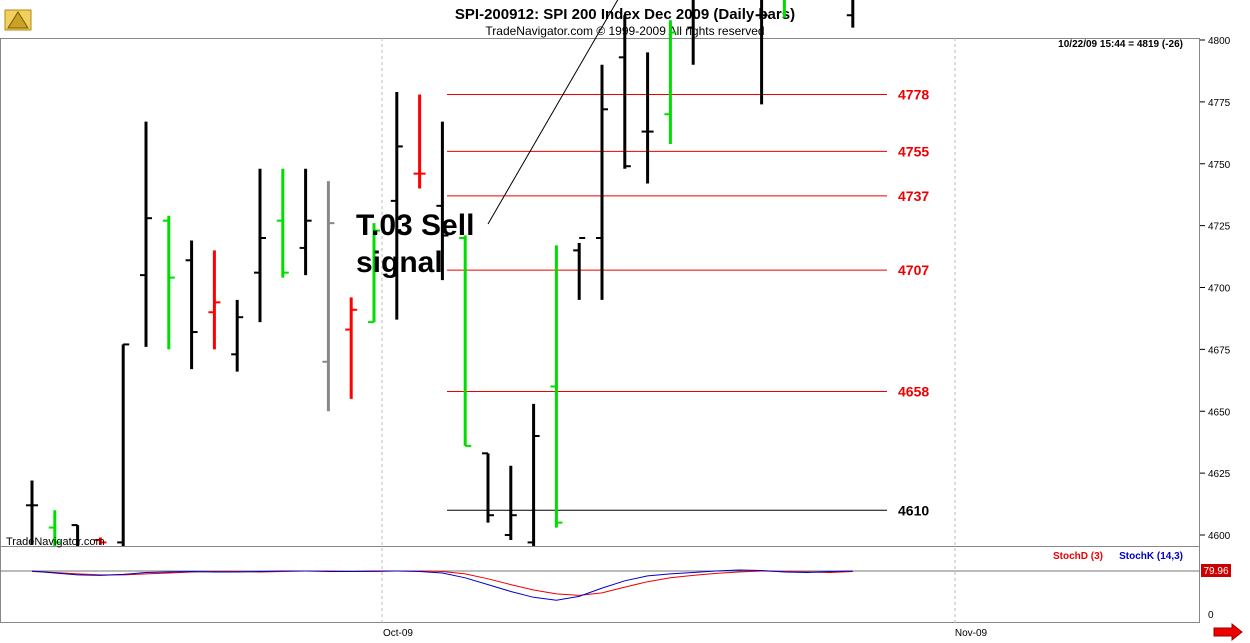  What do you see at coordinates (398, 633) in the screenshot?
I see `x-label-oct: Oct-09` at bounding box center [398, 633].